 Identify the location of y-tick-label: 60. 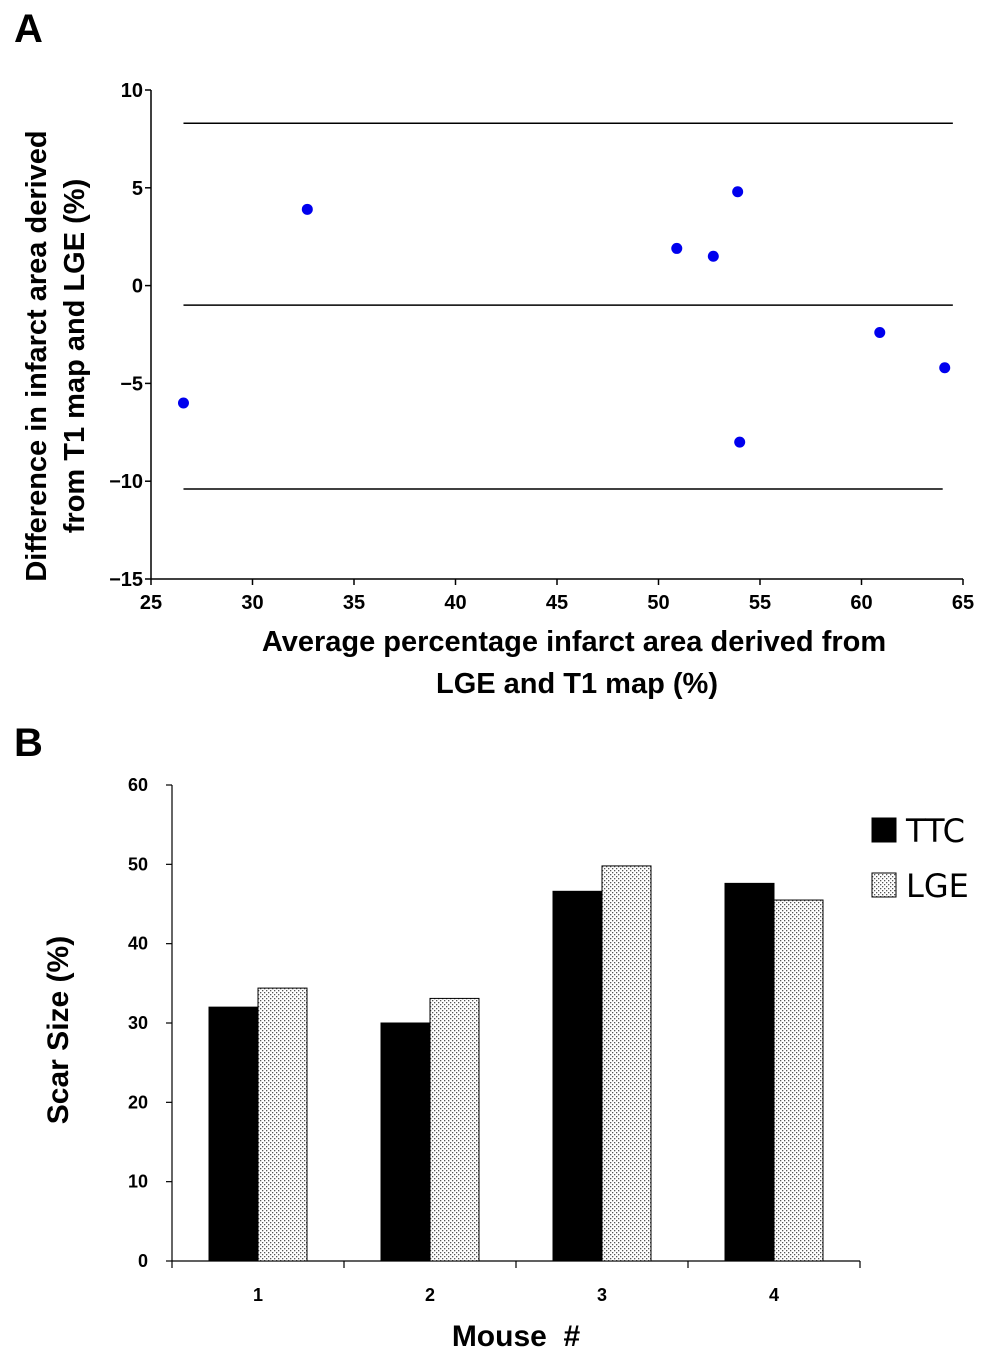
(138, 785).